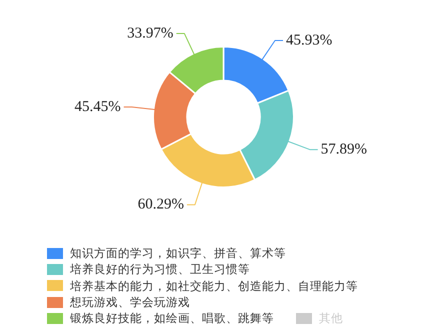 This screenshot has width=447, height=328. I want to click on data-label: 45.45%, so click(97, 106).